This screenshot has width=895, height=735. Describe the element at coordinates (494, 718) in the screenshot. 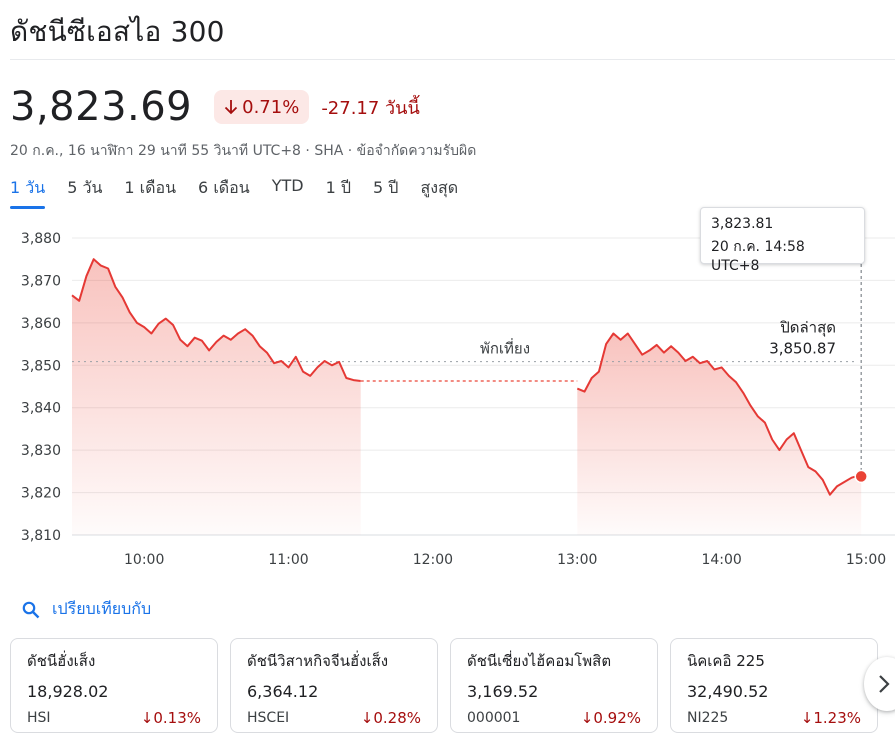

I see `card-symbol: 000001` at that location.